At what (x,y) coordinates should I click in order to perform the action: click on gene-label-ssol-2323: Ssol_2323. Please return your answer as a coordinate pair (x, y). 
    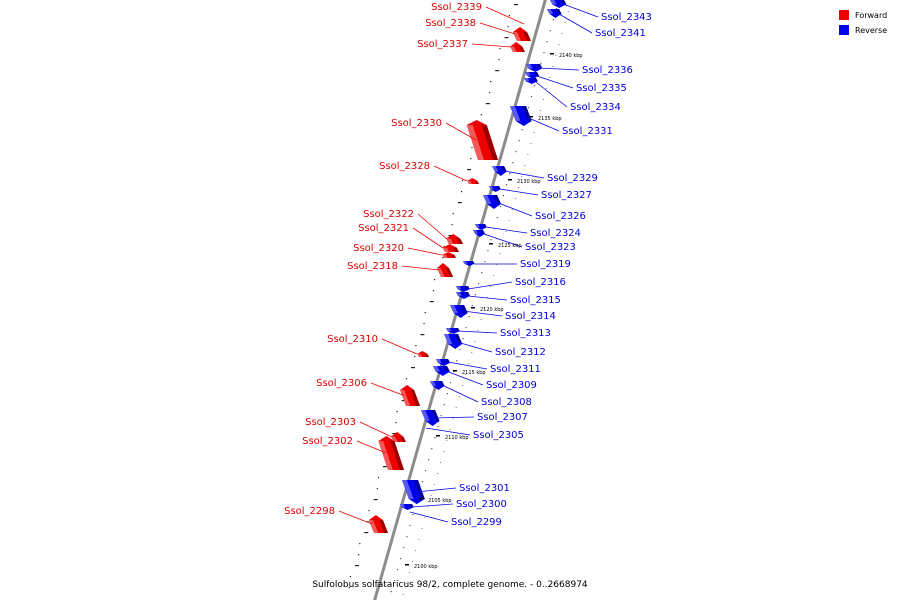
    Looking at the image, I should click on (550, 247).